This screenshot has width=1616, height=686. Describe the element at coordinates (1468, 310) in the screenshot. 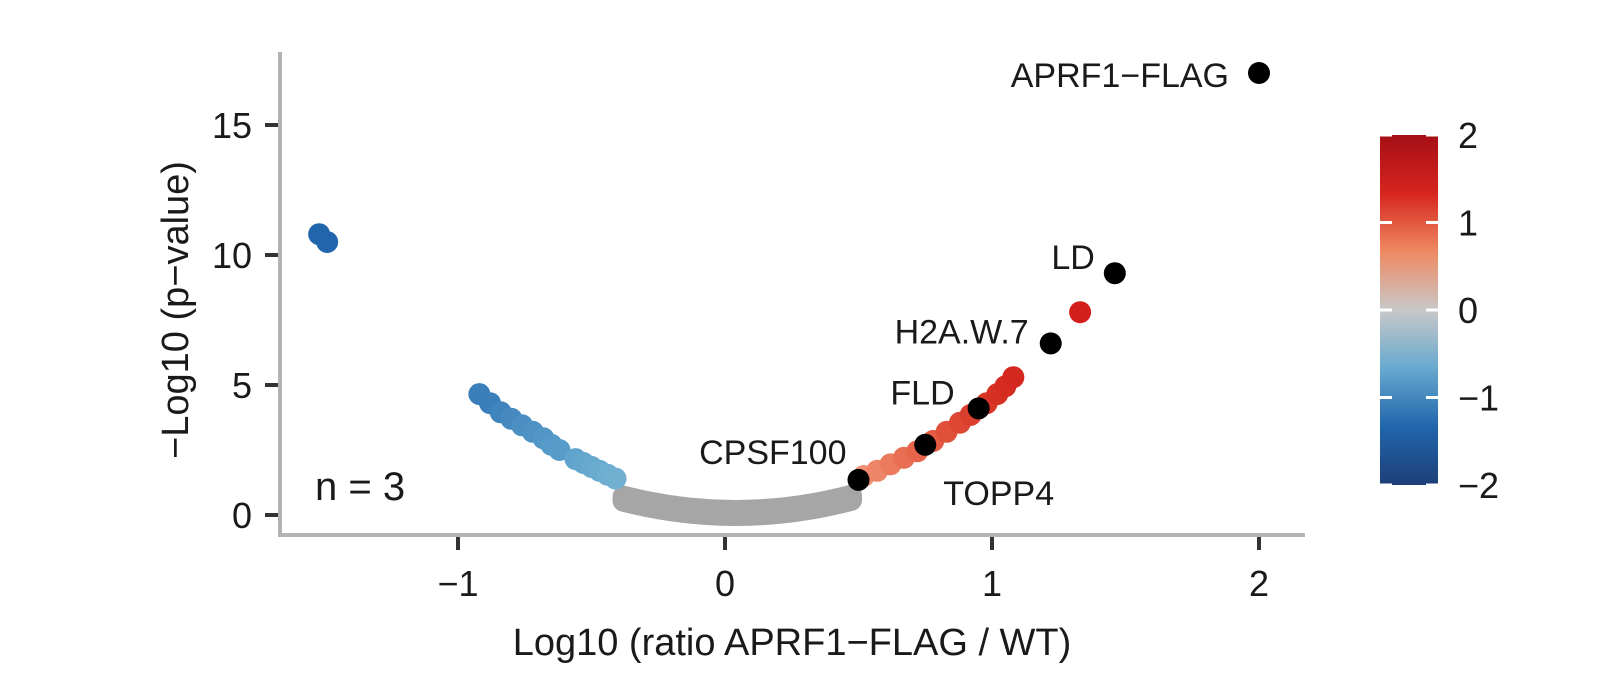

I see `colorbar-tick-label: 0` at that location.